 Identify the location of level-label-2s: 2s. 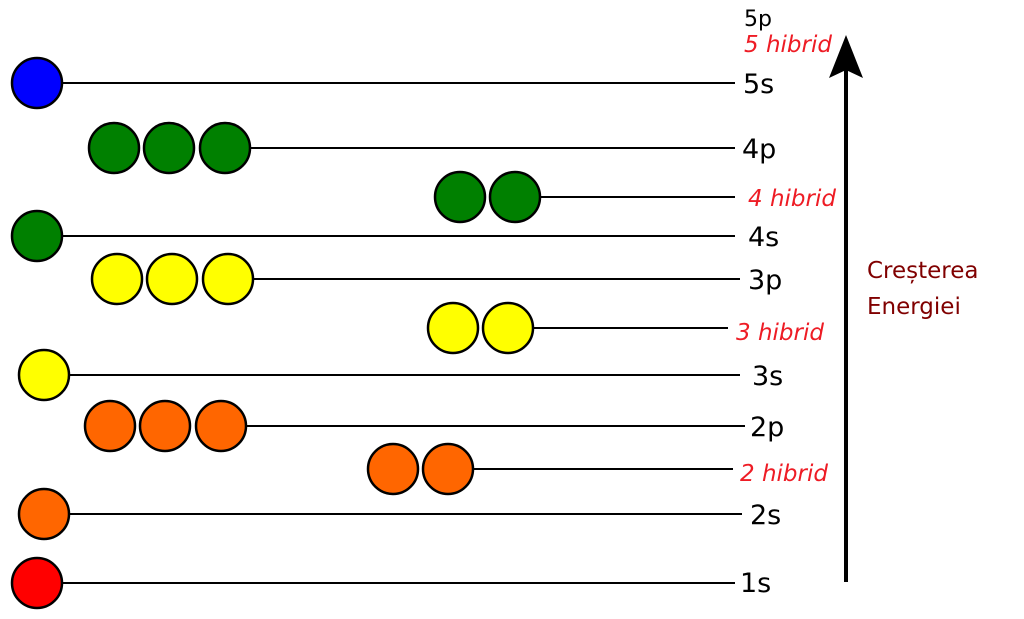
(765, 515).